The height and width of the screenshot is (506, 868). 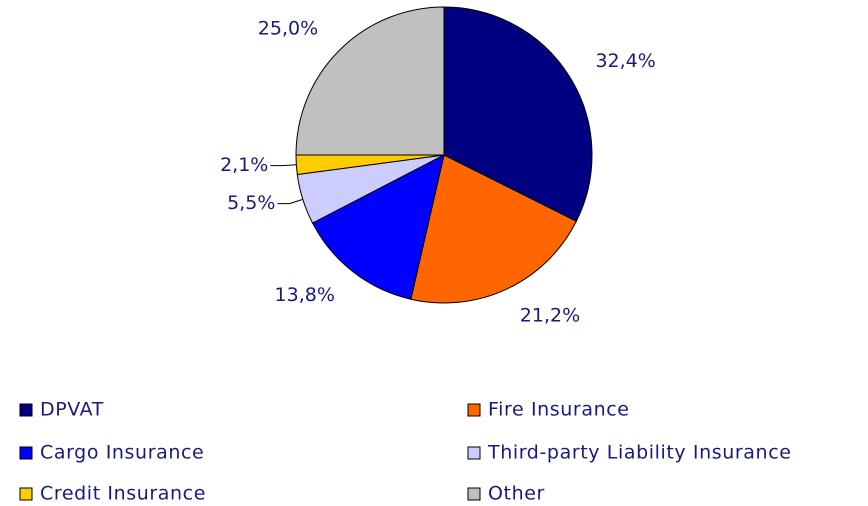 I want to click on legend-label: DPVAT, so click(x=72, y=410).